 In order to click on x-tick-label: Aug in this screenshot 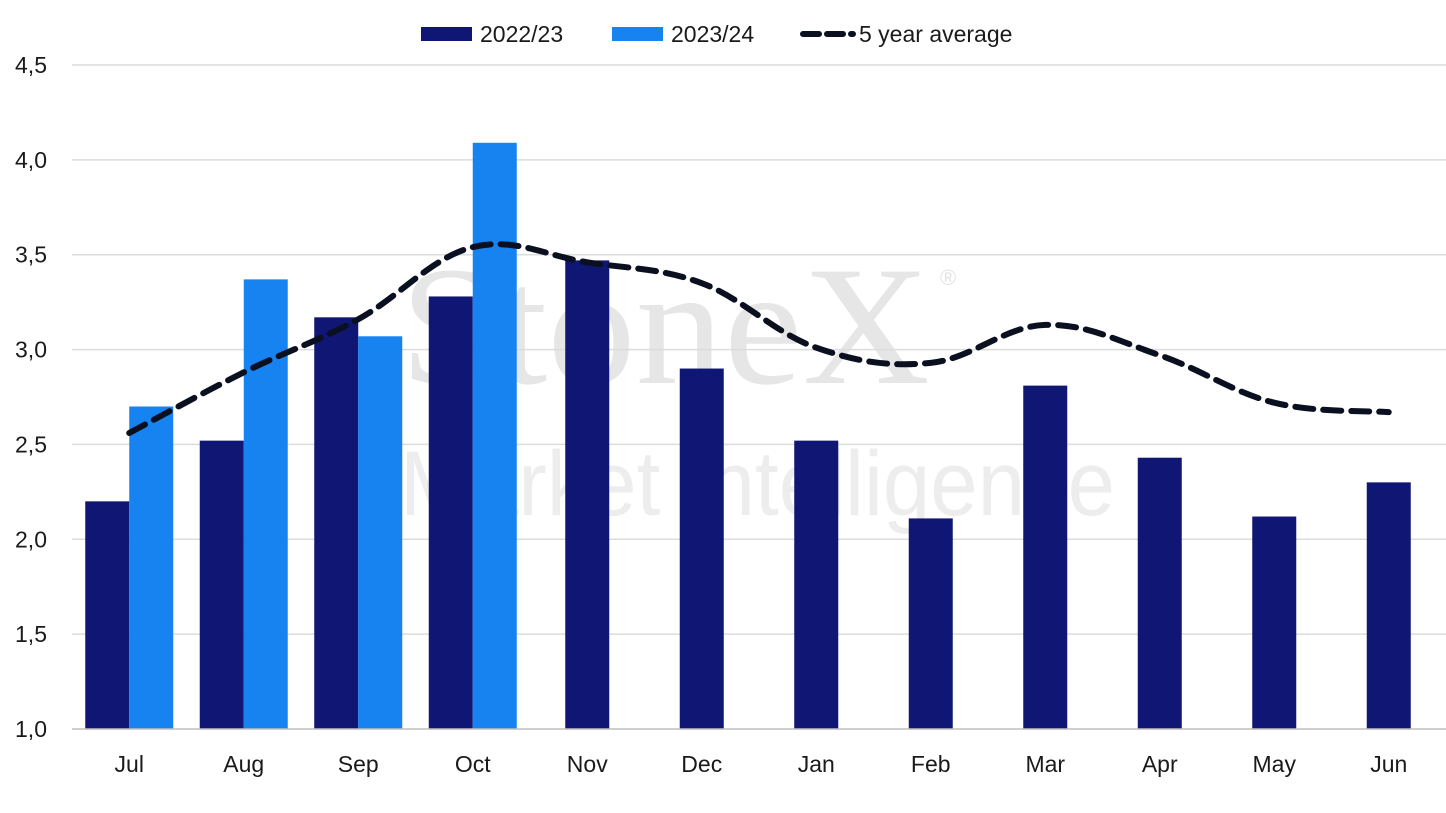, I will do `click(243, 764)`.